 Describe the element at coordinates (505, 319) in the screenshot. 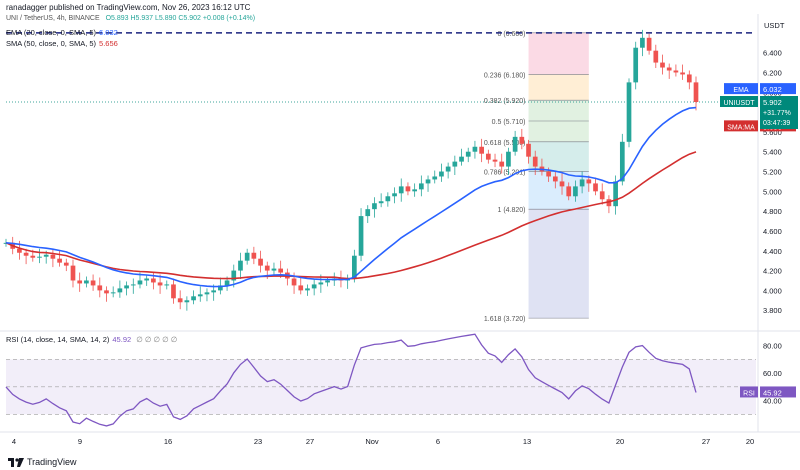

I see `fib-level-label: 1.618 (3.720)` at that location.